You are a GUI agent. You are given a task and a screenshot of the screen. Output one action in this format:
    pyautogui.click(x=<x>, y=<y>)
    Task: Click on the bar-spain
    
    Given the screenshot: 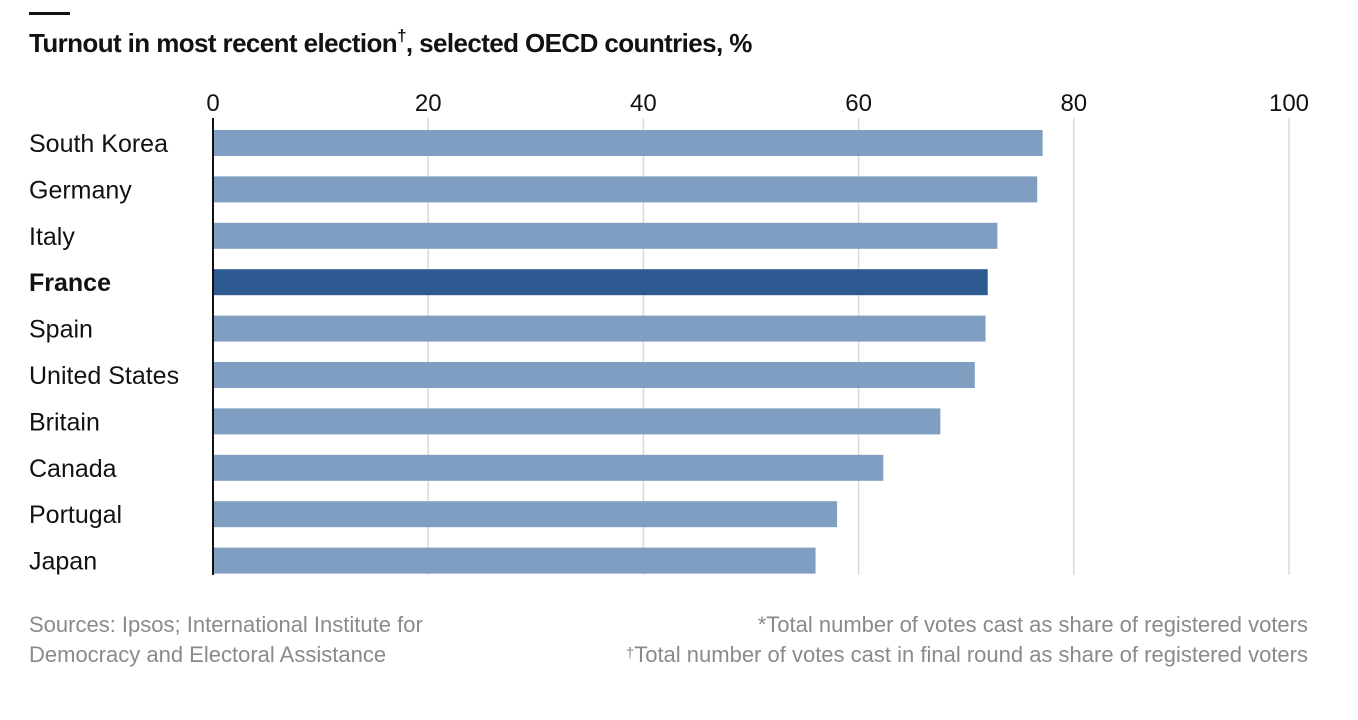 What is the action you would take?
    pyautogui.click(x=599, y=328)
    